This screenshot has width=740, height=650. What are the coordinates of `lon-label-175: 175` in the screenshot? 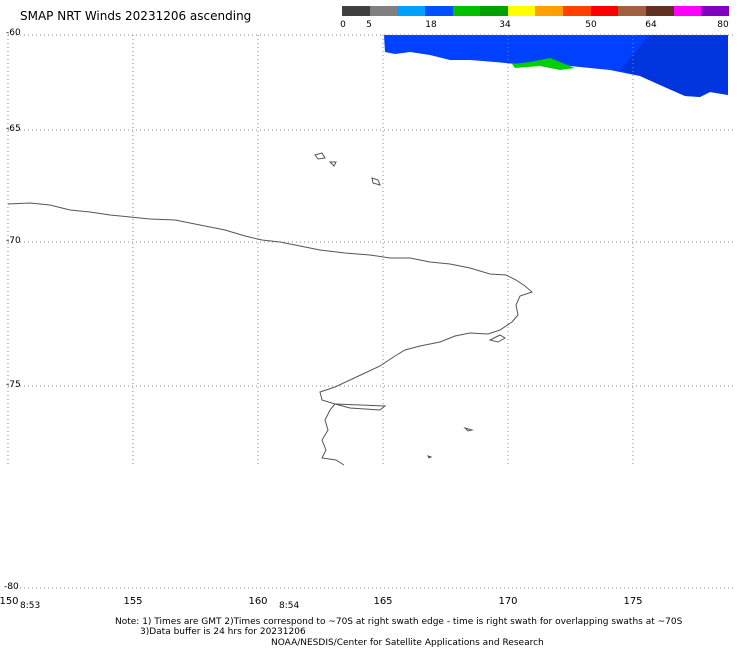 It's located at (633, 601).